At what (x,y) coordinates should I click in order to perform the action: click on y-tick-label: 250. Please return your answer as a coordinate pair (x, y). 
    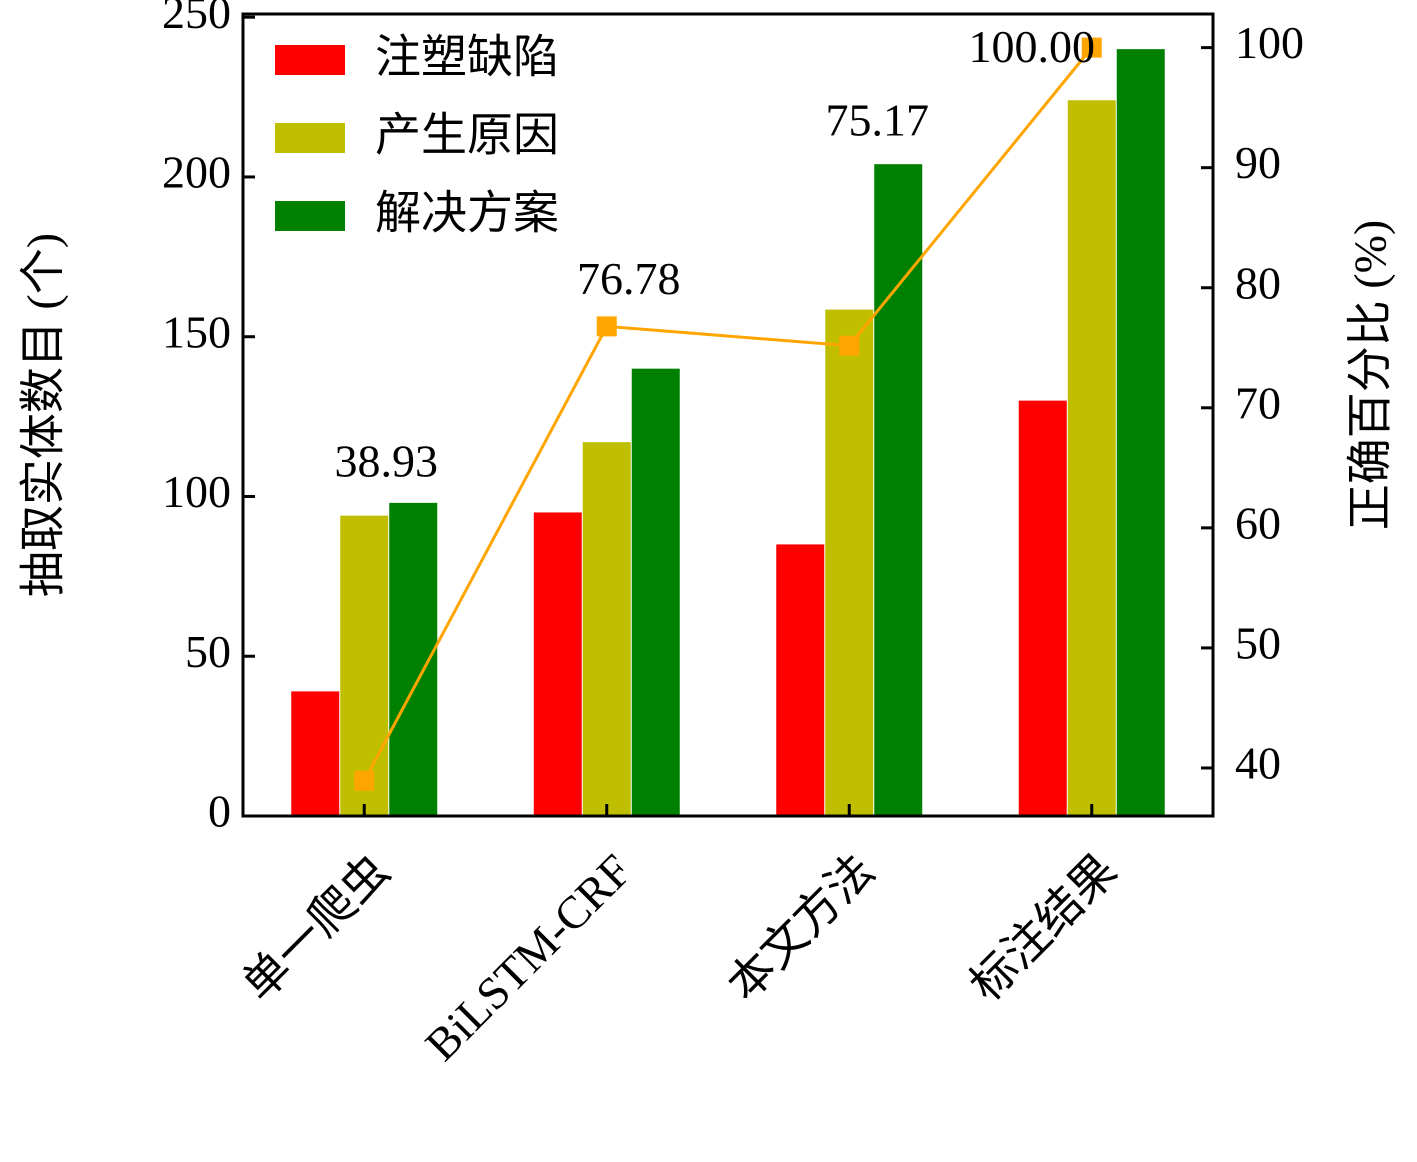
    Looking at the image, I should click on (196, 19).